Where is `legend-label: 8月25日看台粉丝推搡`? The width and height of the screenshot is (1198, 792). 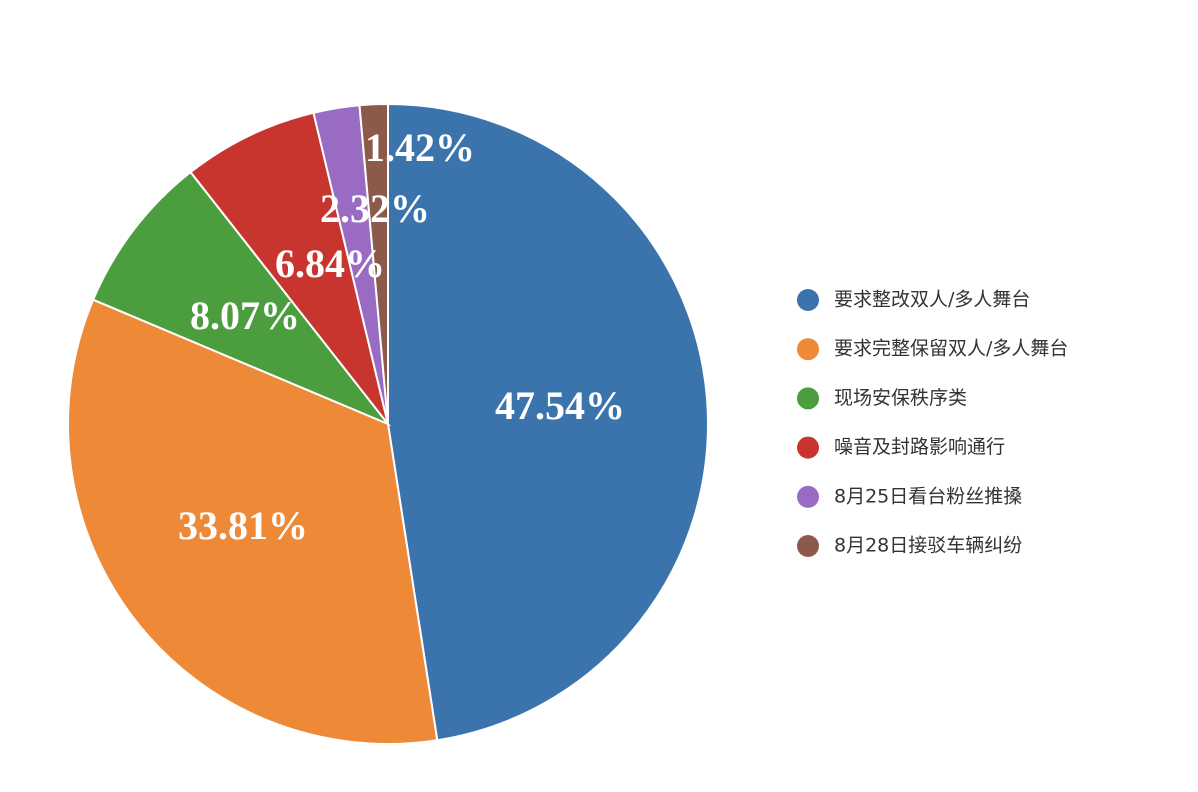
legend-label: 8月25日看台粉丝推搡 is located at coordinates (928, 496).